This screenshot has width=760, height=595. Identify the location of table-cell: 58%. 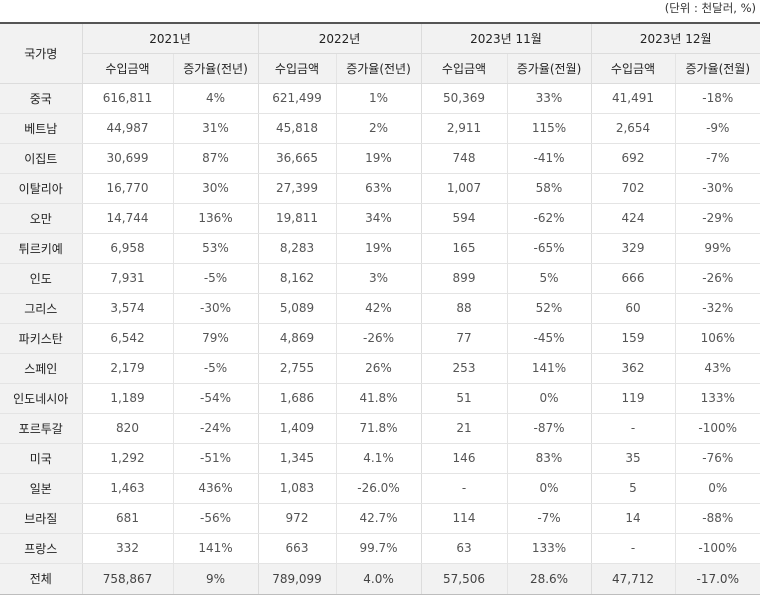
(548, 188).